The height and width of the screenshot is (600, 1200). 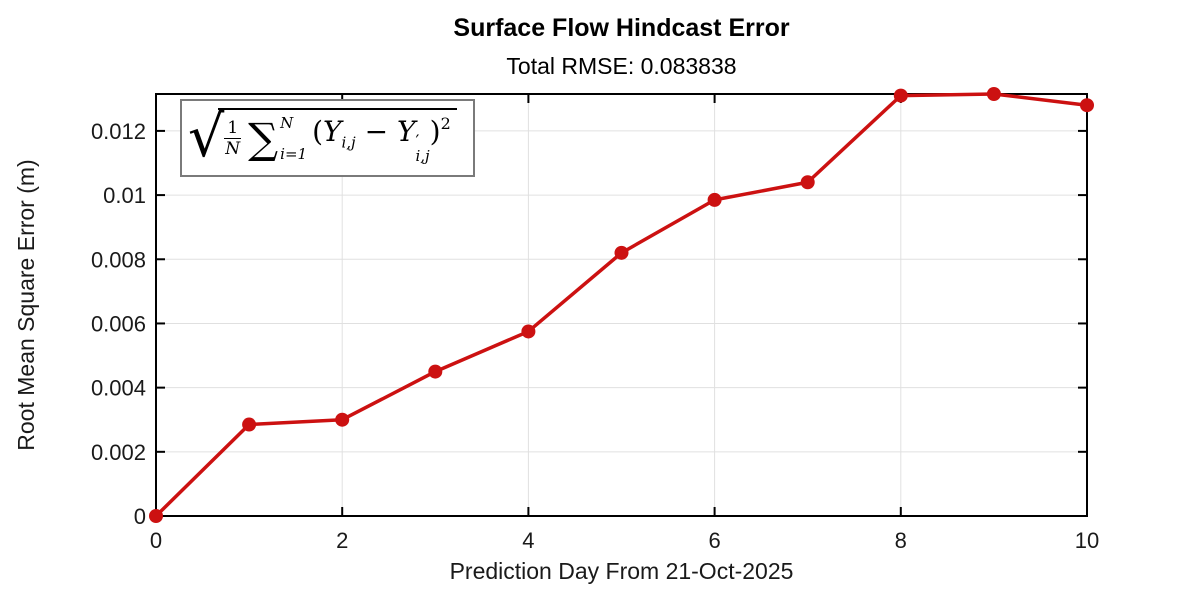 I want to click on y-tick-label: 0.002, so click(x=118, y=452).